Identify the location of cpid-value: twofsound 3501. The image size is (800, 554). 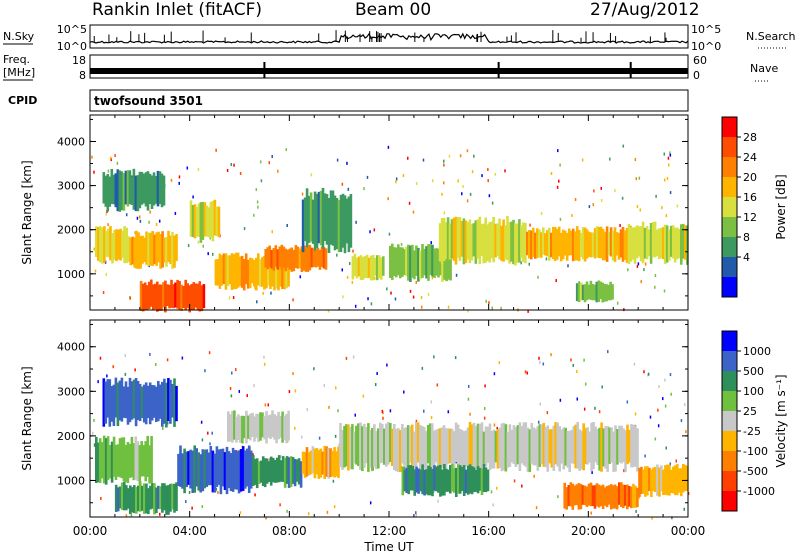
(148, 101).